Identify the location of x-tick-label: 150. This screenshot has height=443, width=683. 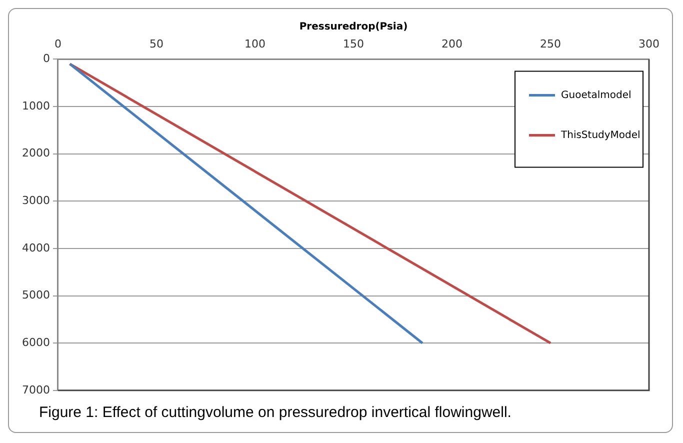
(353, 43).